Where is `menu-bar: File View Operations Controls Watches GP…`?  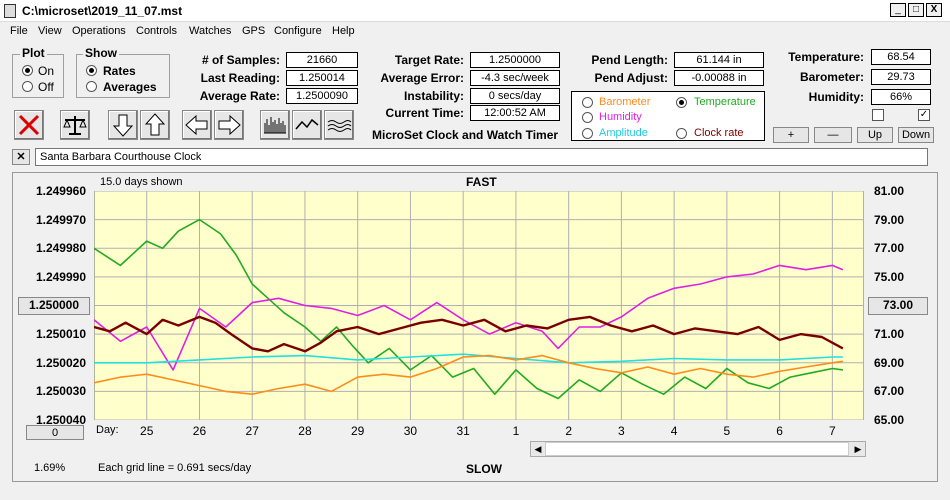
menu-bar: File View Operations Controls Watches GP… is located at coordinates (475, 32).